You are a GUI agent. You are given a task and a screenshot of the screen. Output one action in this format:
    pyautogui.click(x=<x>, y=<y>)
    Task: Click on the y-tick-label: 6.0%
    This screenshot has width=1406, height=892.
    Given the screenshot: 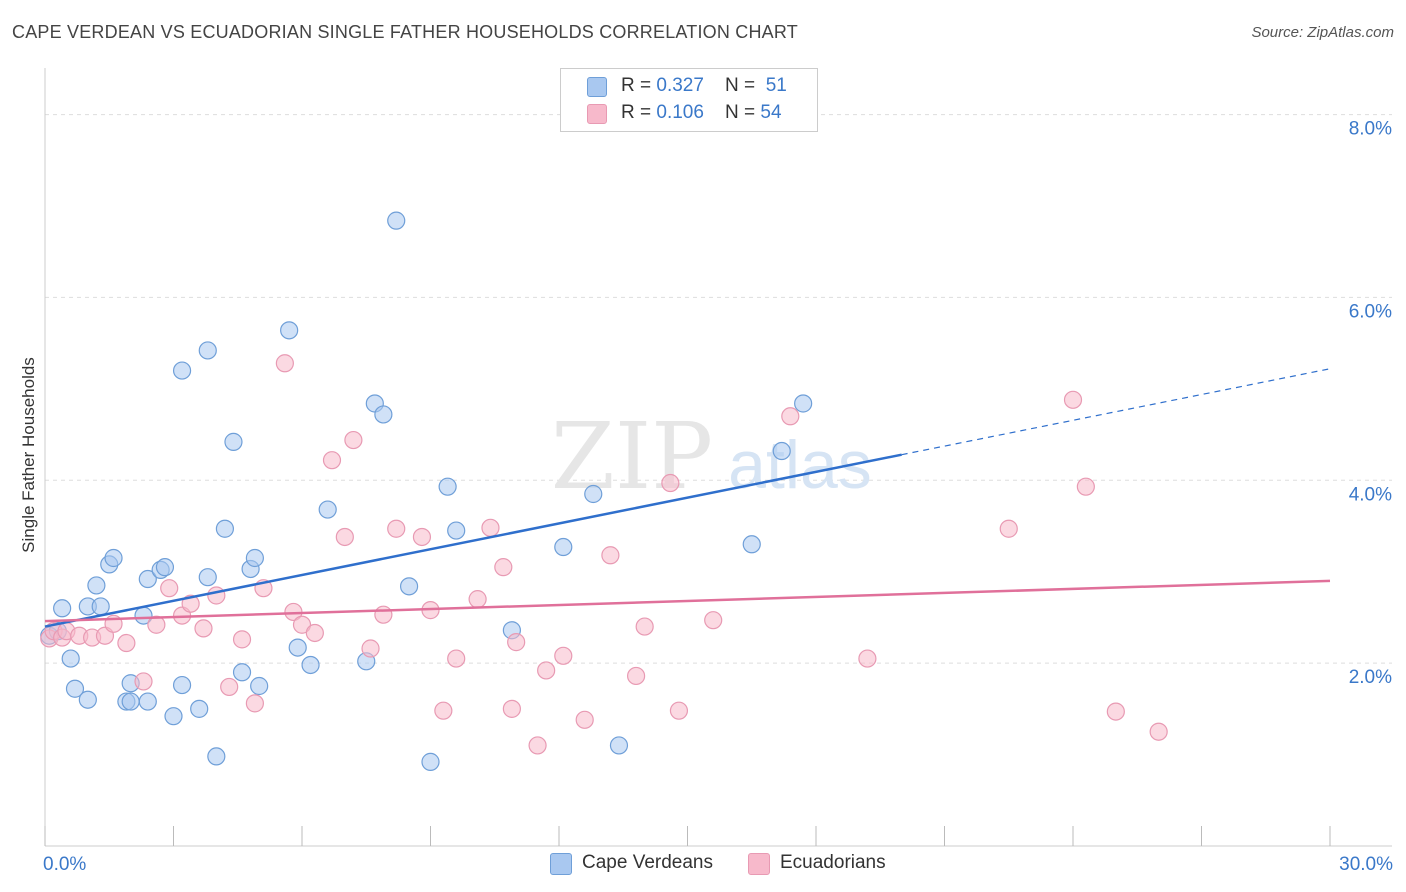 What is the action you would take?
    pyautogui.click(x=1370, y=311)
    